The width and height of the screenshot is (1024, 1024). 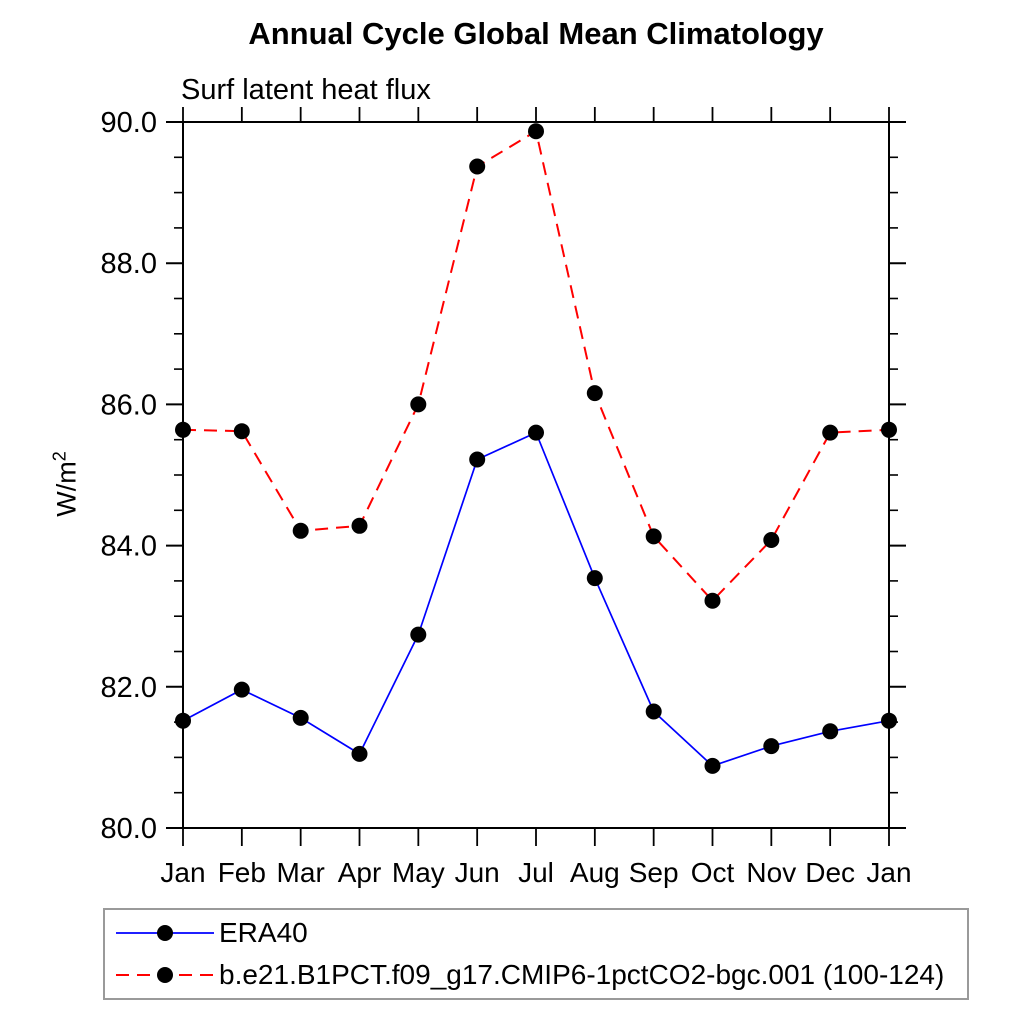 What do you see at coordinates (654, 872) in the screenshot?
I see `x-tick-label: Sep` at bounding box center [654, 872].